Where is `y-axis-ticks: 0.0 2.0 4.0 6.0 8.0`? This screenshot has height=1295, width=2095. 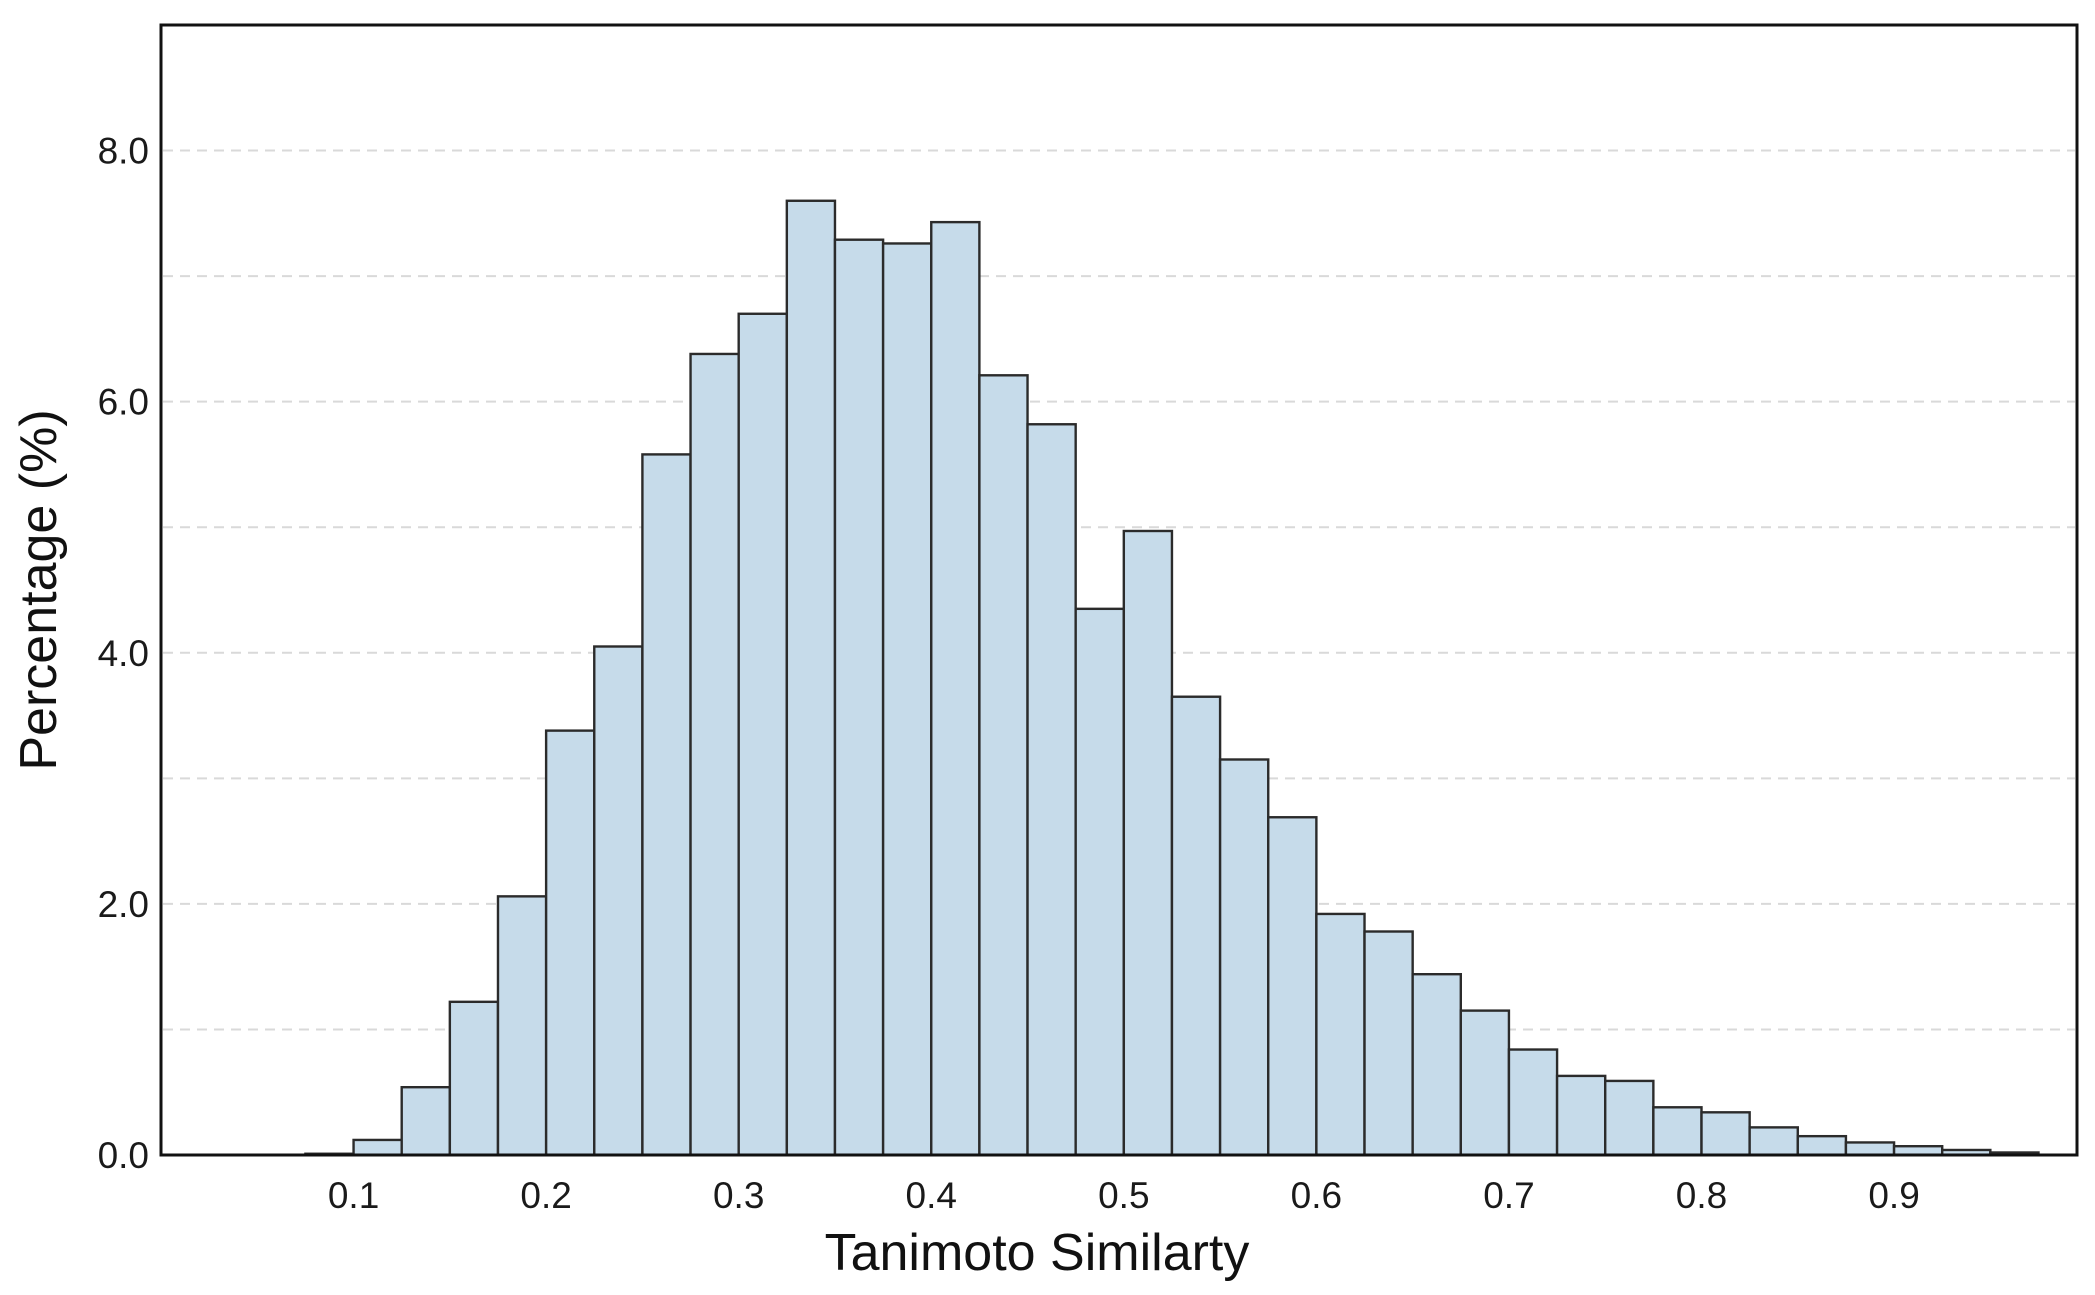 y-axis-ticks: 0.0 2.0 4.0 6.0 8.0 is located at coordinates (123, 653).